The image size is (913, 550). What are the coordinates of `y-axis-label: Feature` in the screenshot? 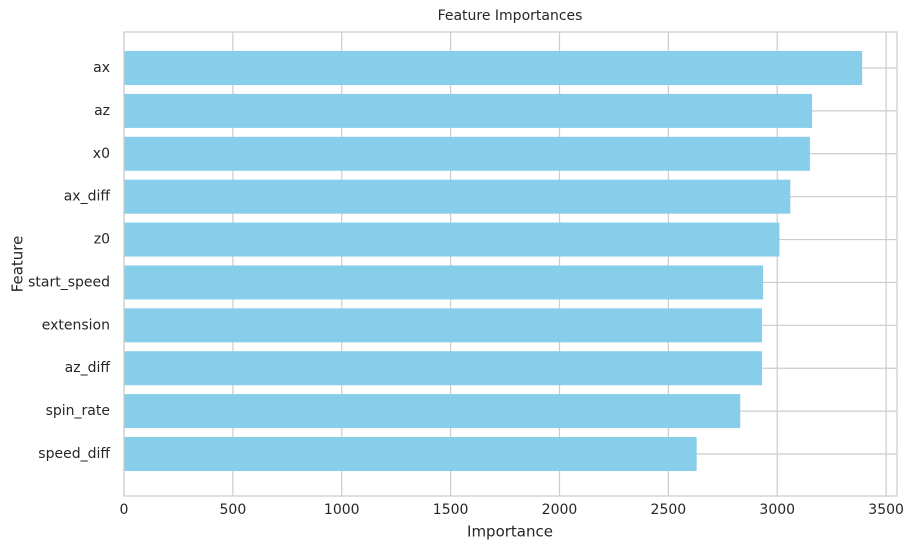 It's located at (18, 264).